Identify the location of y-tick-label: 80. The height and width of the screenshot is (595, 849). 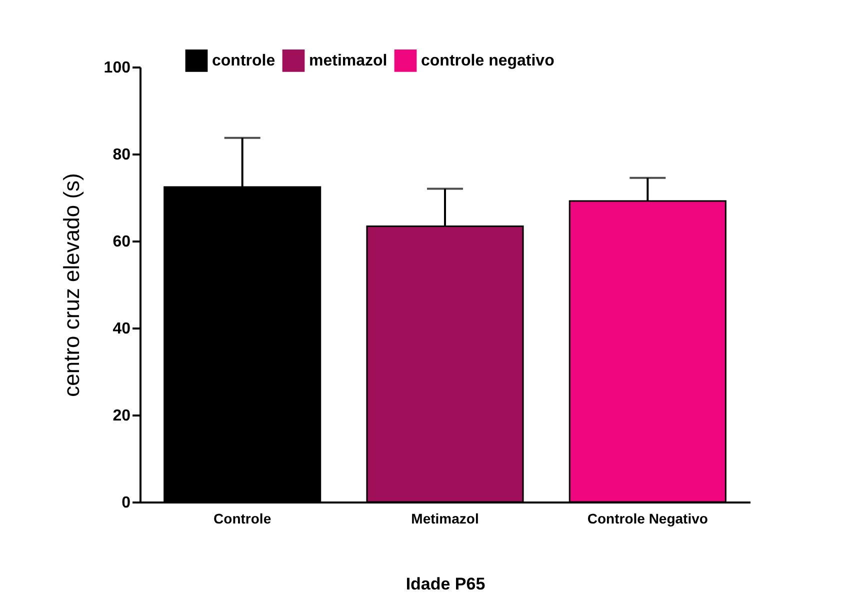
(121, 155).